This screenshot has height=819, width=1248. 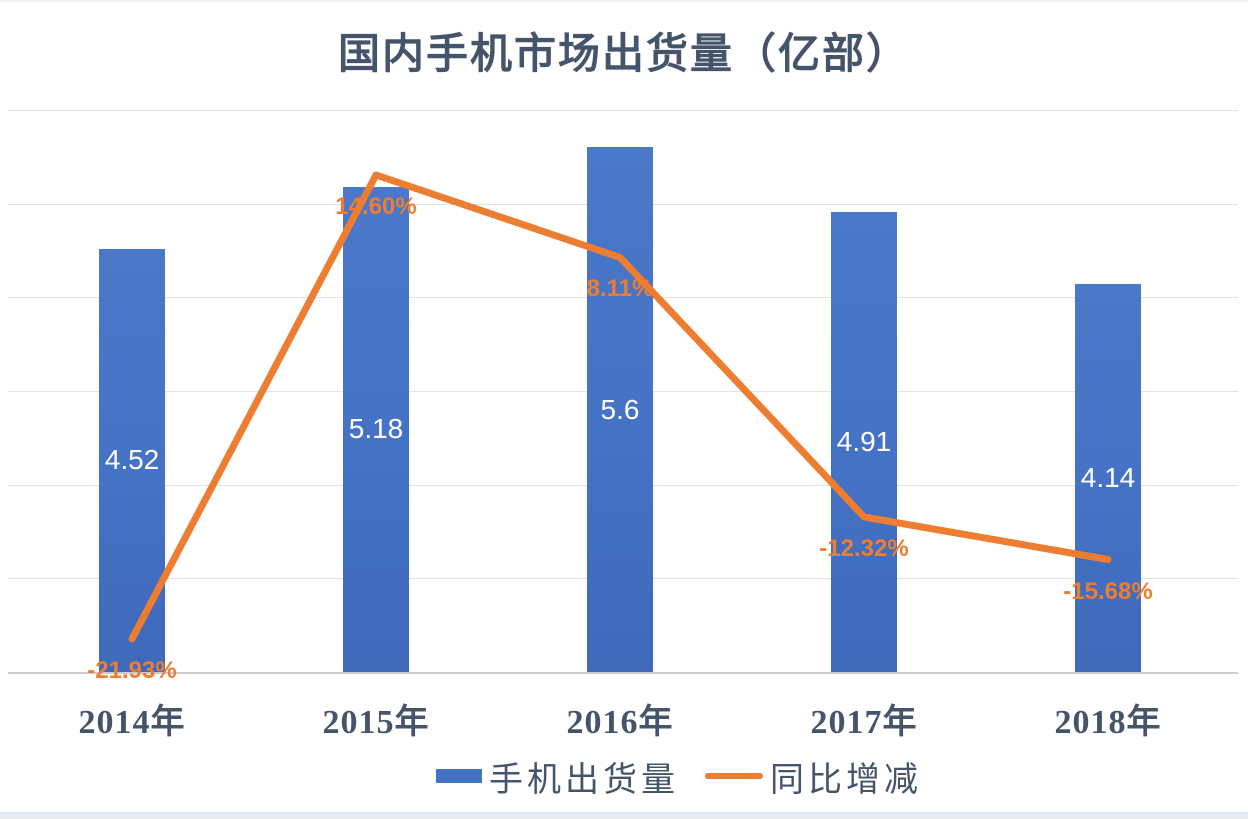 What do you see at coordinates (376, 722) in the screenshot?
I see `x-axis-label: 2015年` at bounding box center [376, 722].